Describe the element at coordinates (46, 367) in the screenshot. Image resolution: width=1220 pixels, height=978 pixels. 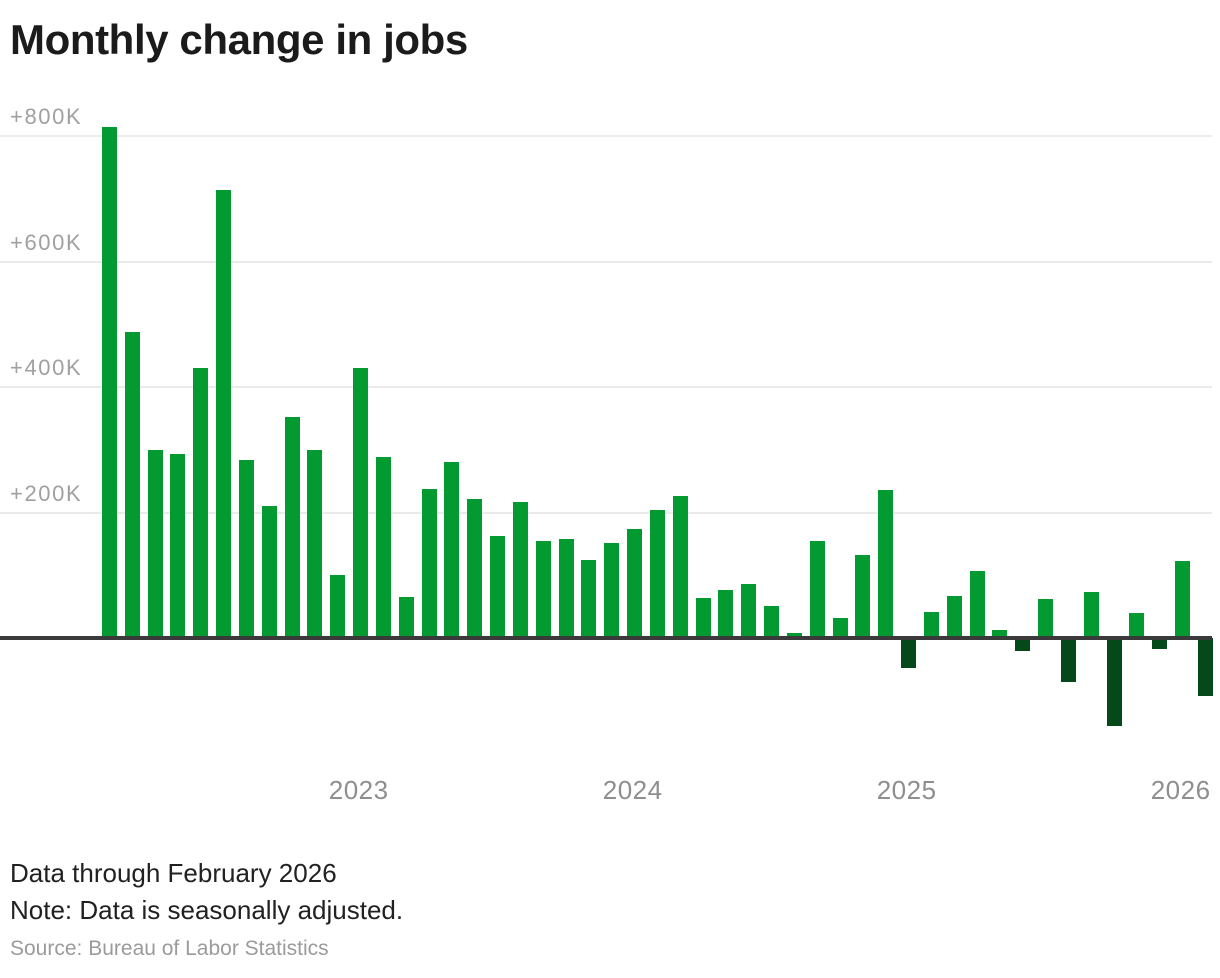
I see `y-axis-tick-label: +400K` at that location.